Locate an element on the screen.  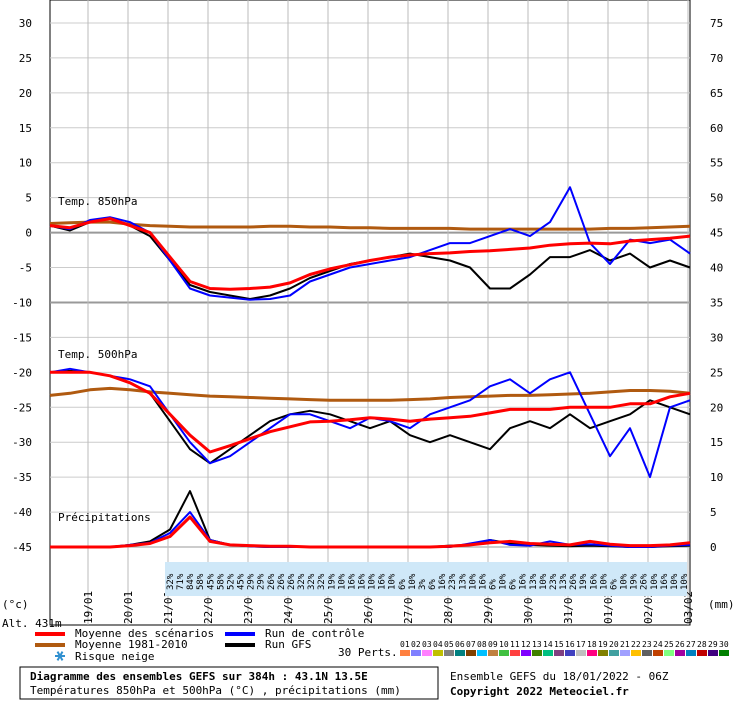
y2-tick-label: 50 is located at coordinates (716, 198).